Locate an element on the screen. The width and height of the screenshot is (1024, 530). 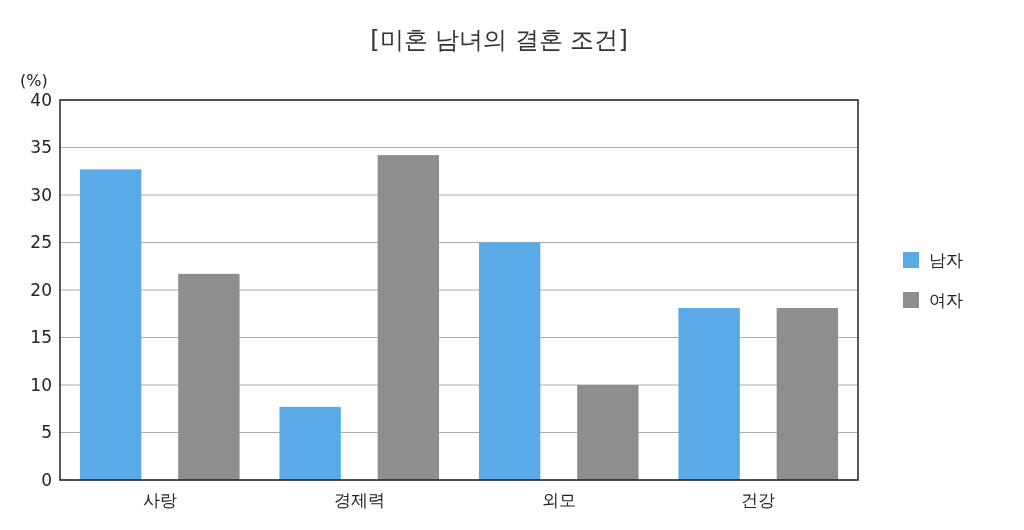
y-tick-label: 30 is located at coordinates (41, 194).